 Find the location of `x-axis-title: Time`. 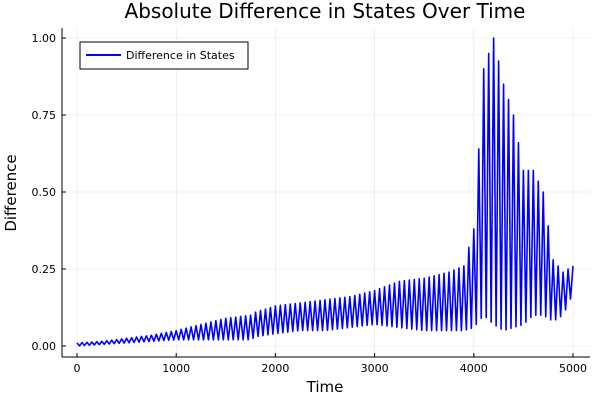

x-axis-title: Time is located at coordinates (325, 387).